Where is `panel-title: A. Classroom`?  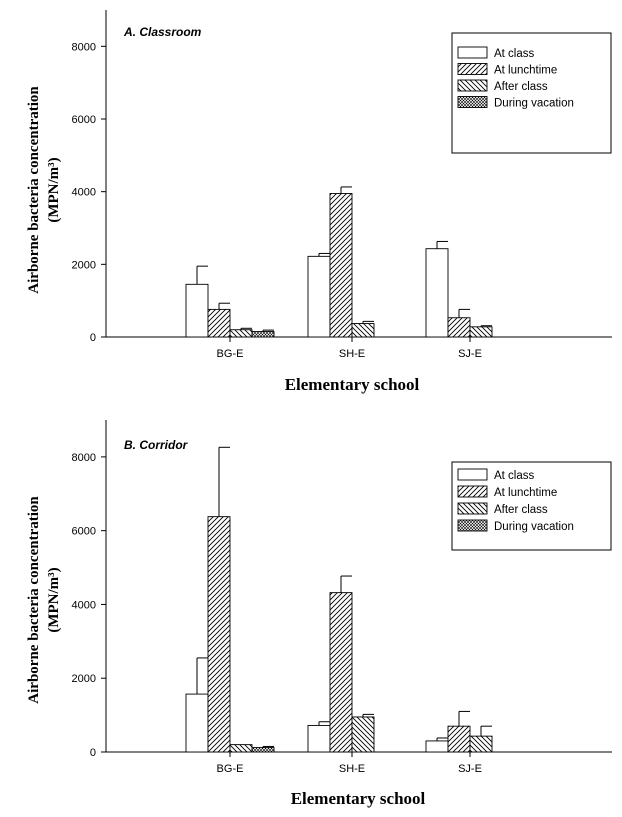
panel-title: A. Classroom is located at coordinates (162, 32).